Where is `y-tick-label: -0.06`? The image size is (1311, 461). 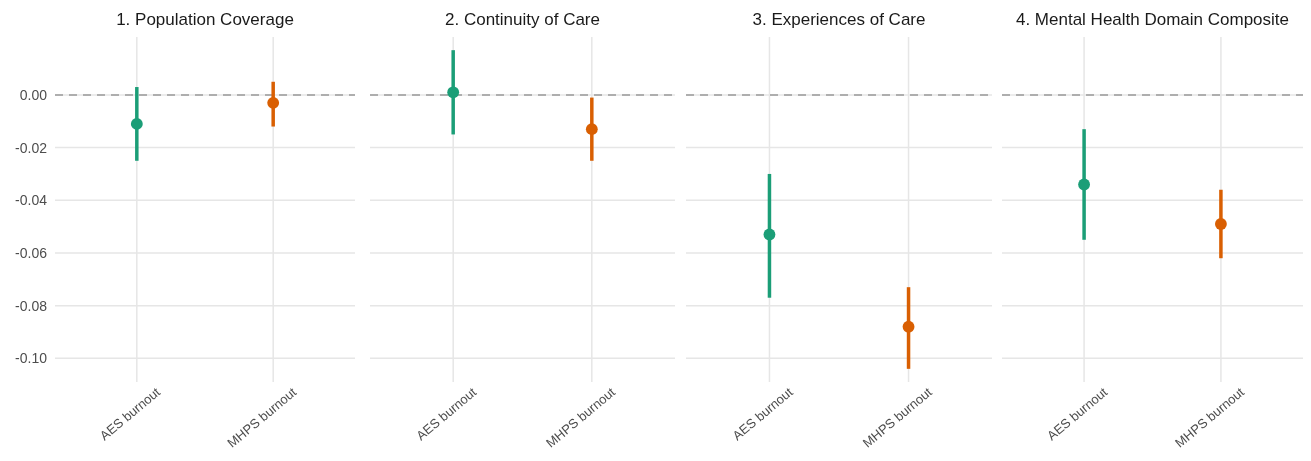
y-tick-label: -0.06 is located at coordinates (31, 252).